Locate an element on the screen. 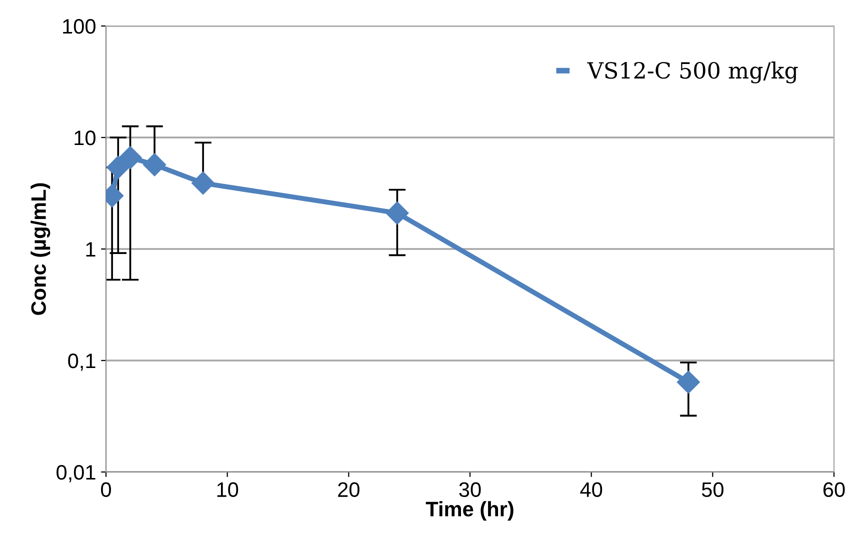 The width and height of the screenshot is (850, 542). x-axis-title: Time (hr) is located at coordinates (470, 511).